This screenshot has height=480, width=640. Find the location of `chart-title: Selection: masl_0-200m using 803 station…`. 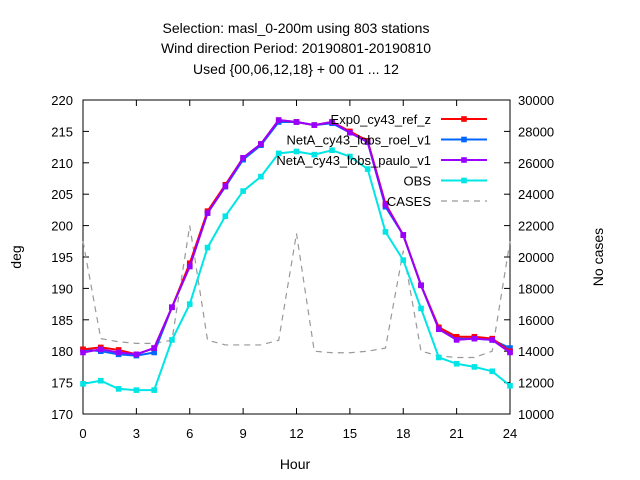

chart-title: Selection: masl_0-200m using 803 station… is located at coordinates (296, 48).